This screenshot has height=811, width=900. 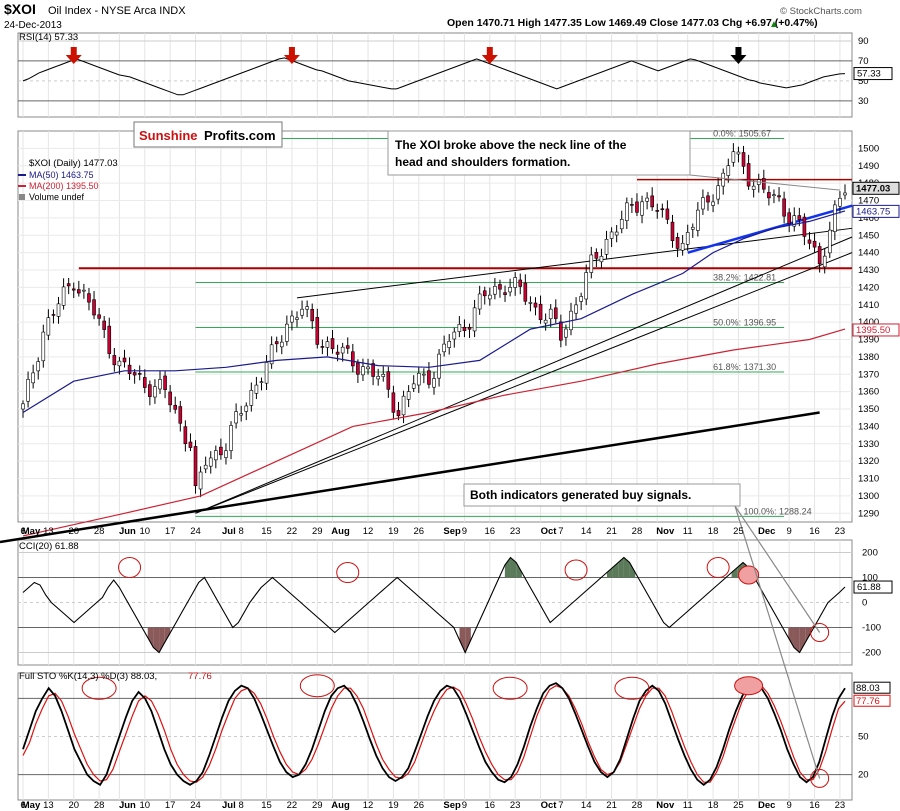 I want to click on buy-signal-note: Both indicators generated buy signals., so click(x=580, y=495).